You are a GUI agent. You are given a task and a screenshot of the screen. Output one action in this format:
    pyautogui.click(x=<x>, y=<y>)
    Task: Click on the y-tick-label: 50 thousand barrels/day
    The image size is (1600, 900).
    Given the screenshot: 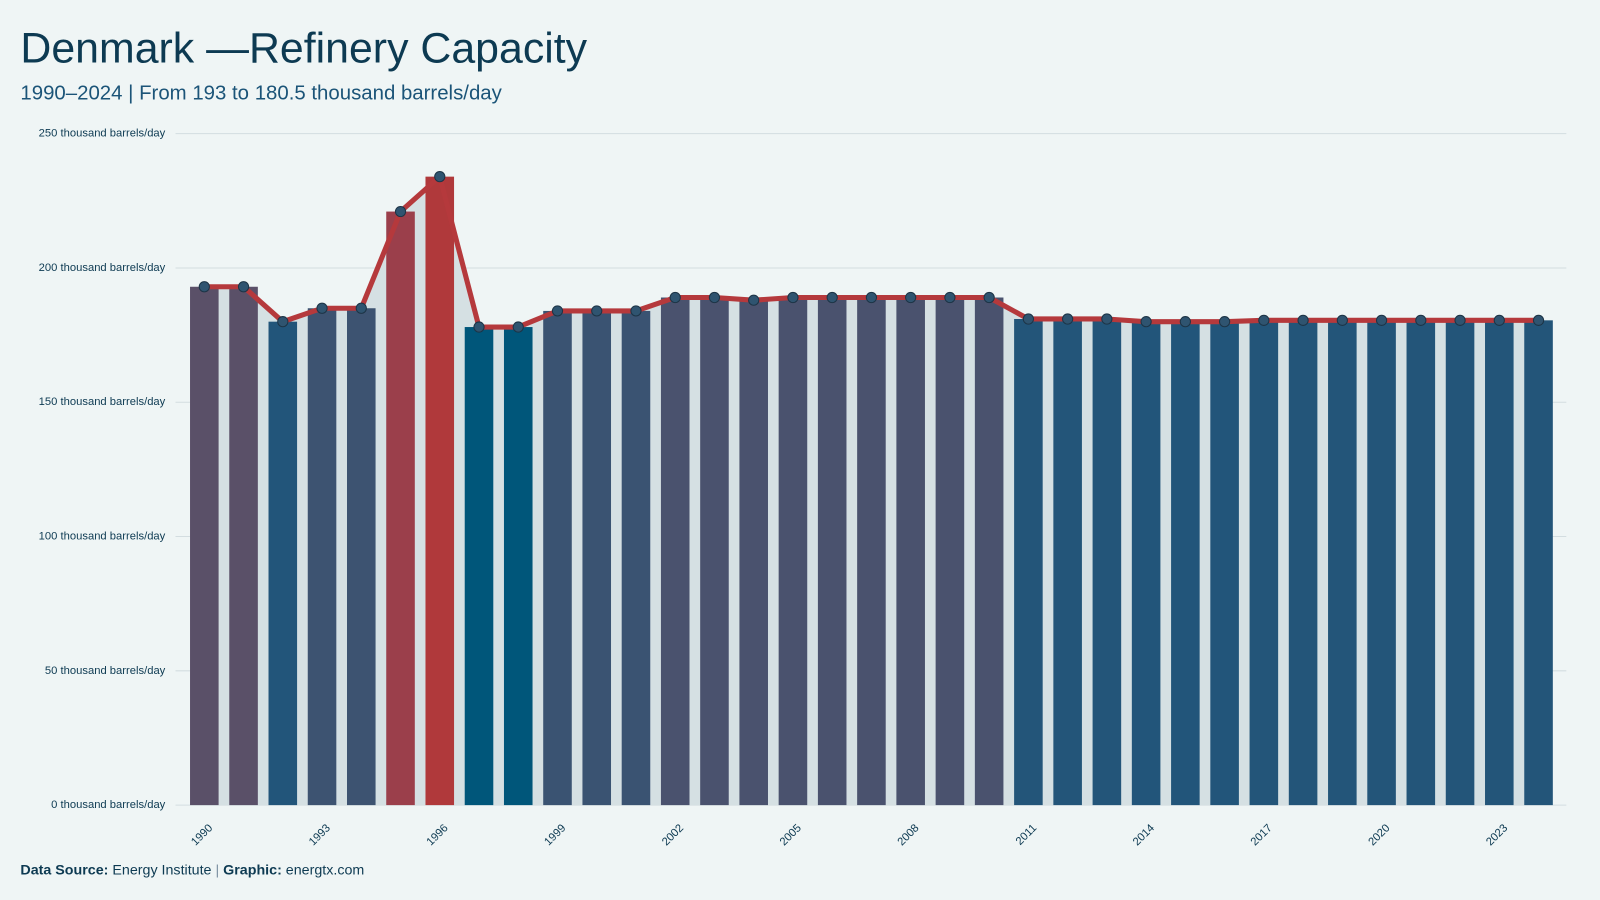 What is the action you would take?
    pyautogui.click(x=105, y=671)
    